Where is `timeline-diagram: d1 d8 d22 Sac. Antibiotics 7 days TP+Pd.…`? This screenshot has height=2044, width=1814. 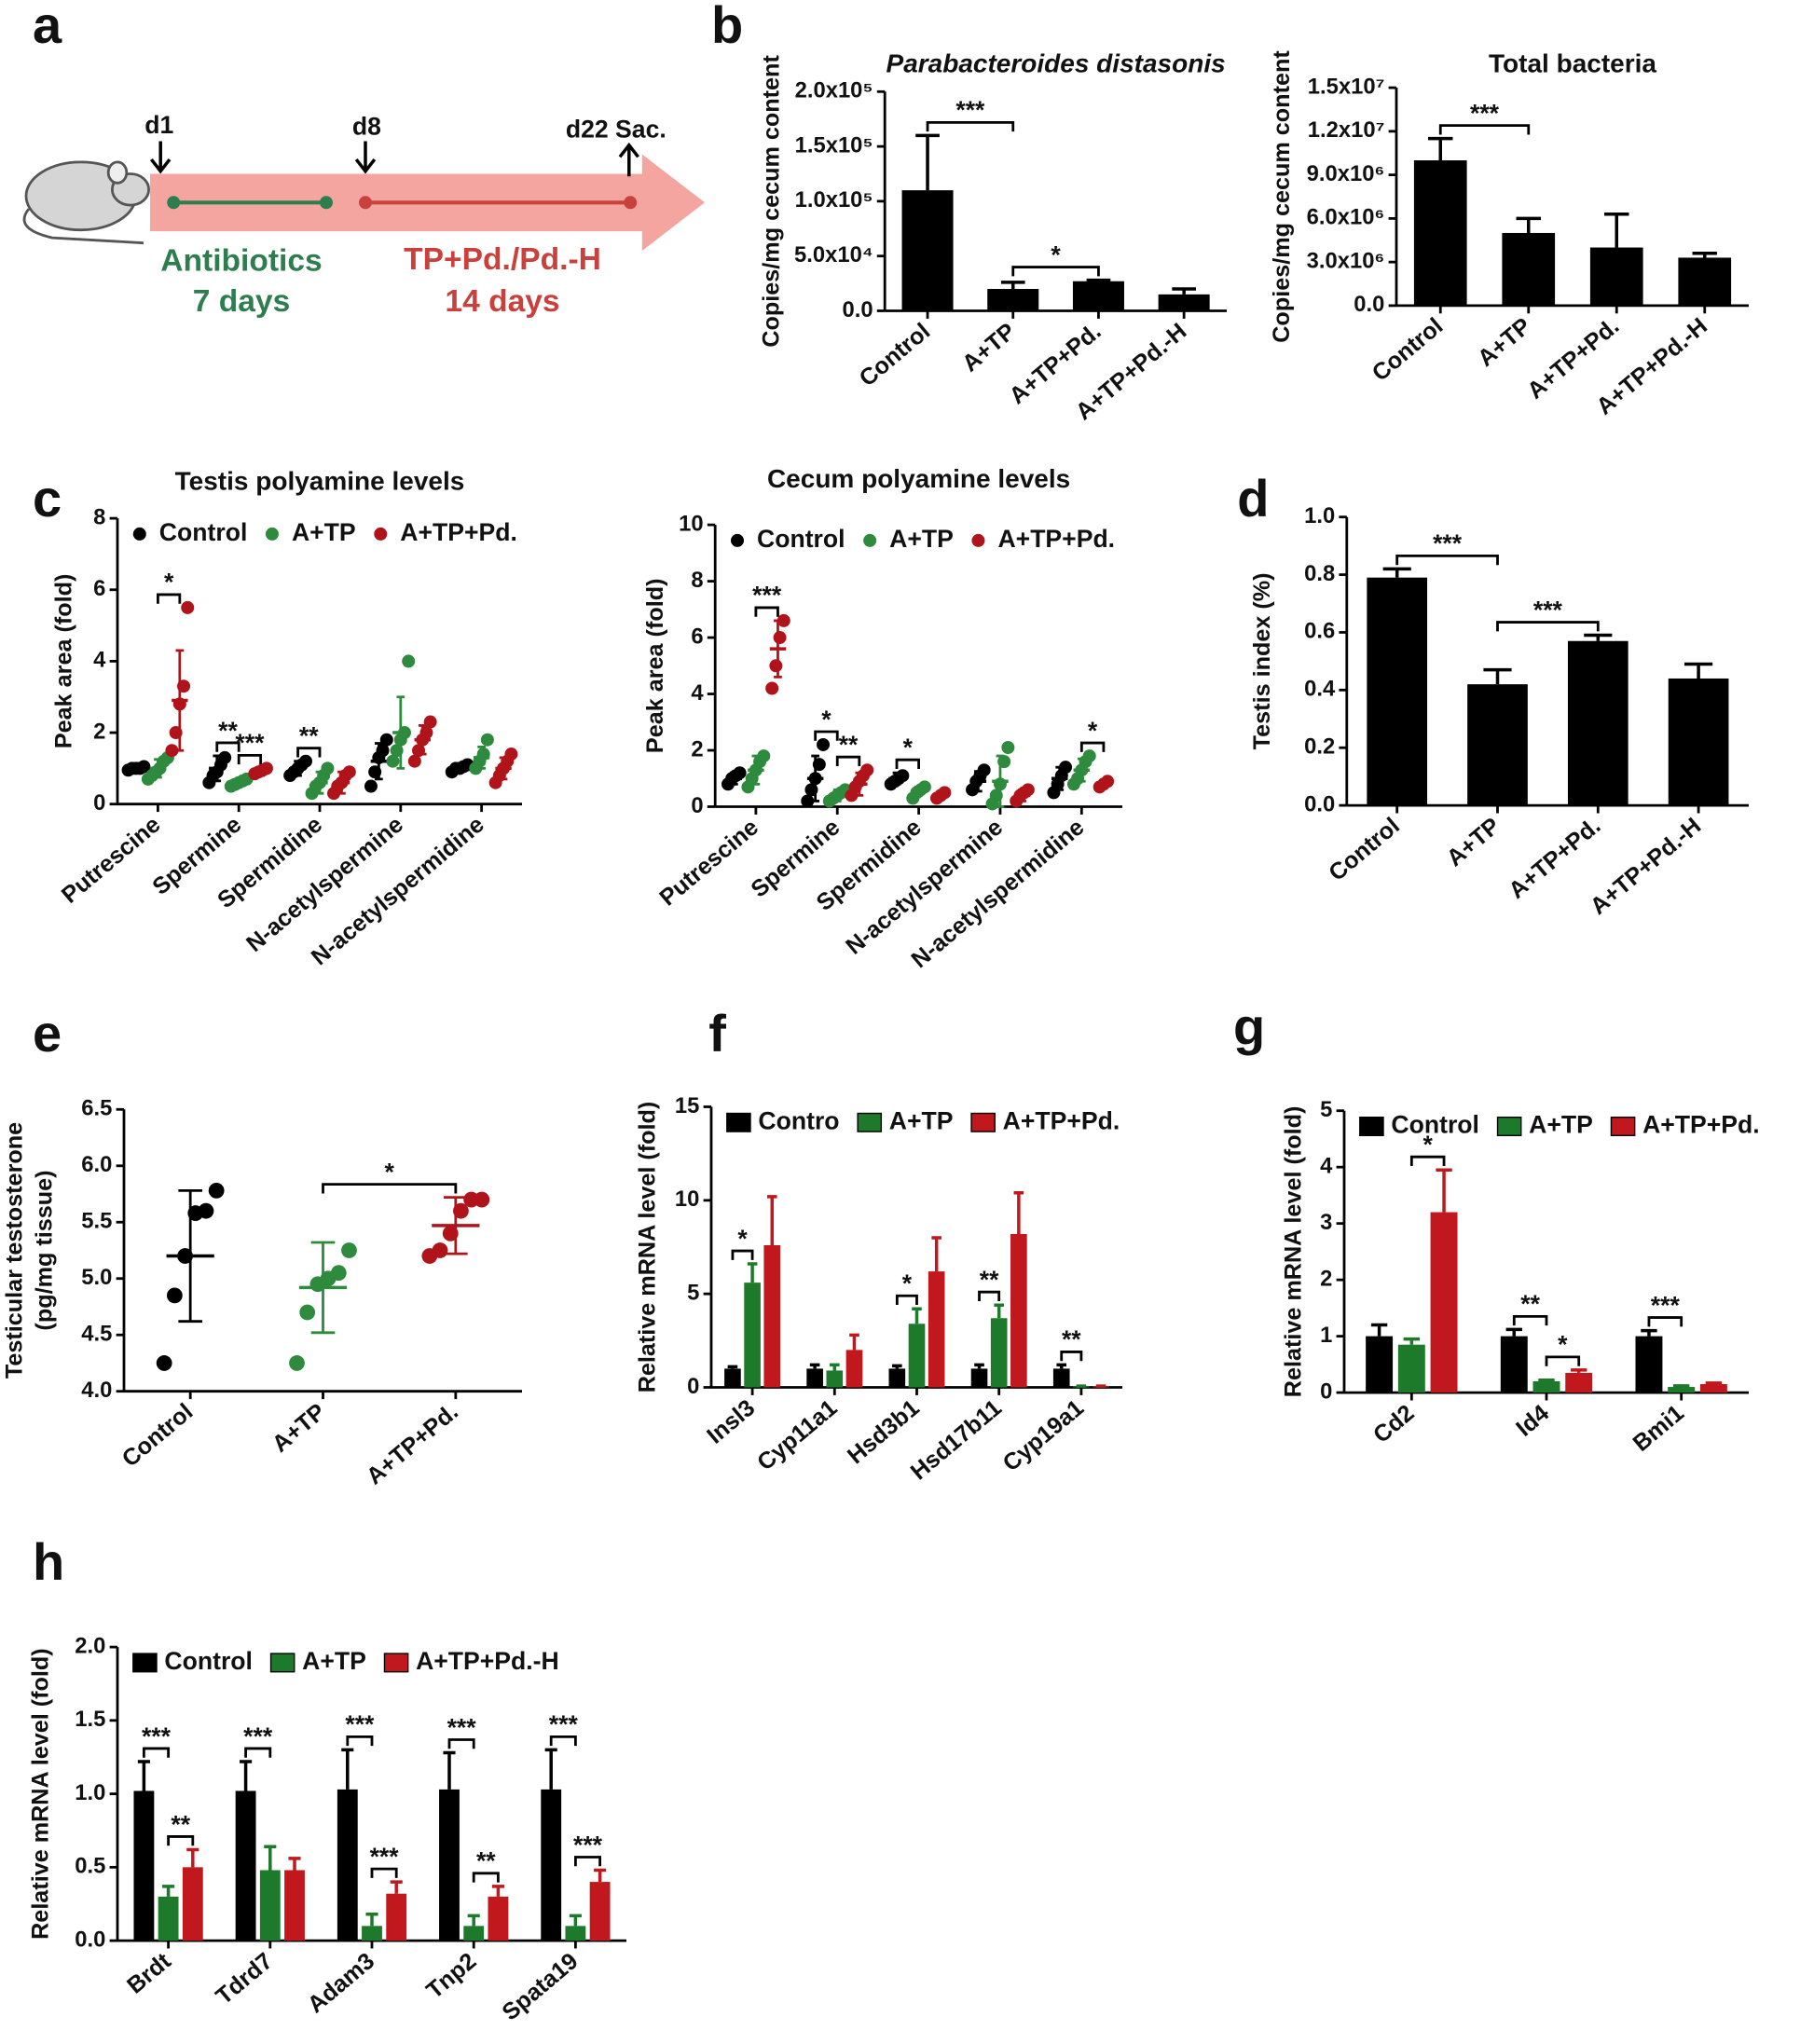 timeline-diagram: d1 d8 d22 Sac. Antibiotics 7 days TP+Pd.… is located at coordinates (363, 215).